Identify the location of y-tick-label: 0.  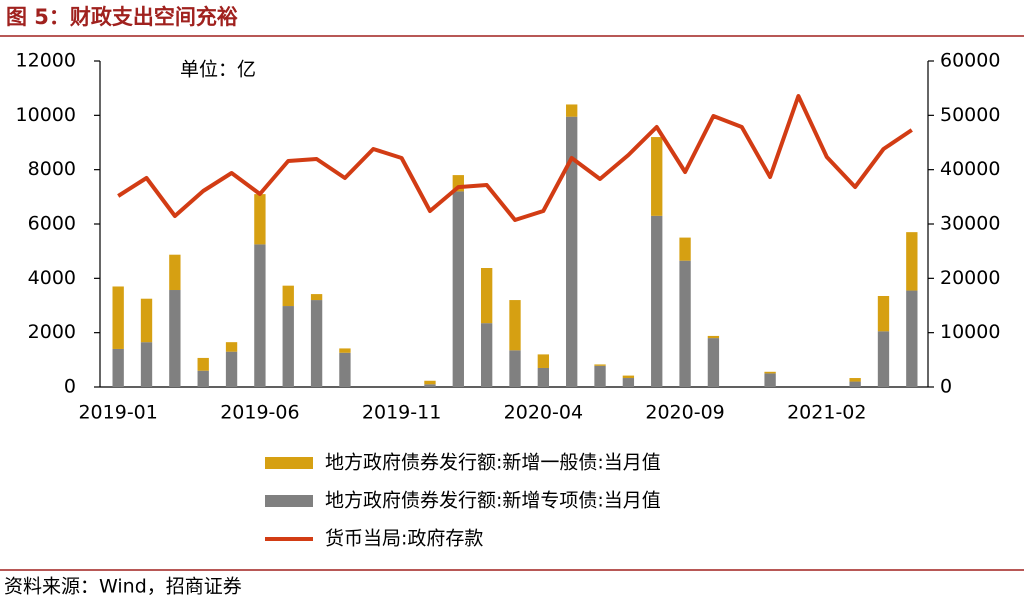
(70, 387).